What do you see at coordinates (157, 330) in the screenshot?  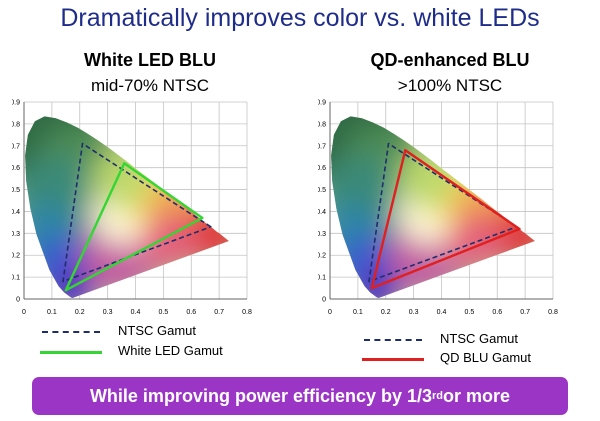 I see `left-legend-ntsc-label: NTSC Gamut` at bounding box center [157, 330].